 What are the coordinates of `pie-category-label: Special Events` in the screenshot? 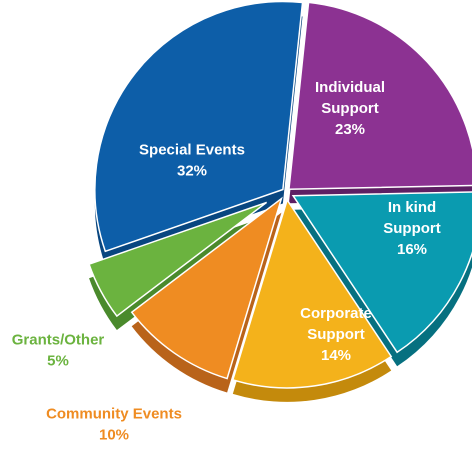 It's located at (192, 150).